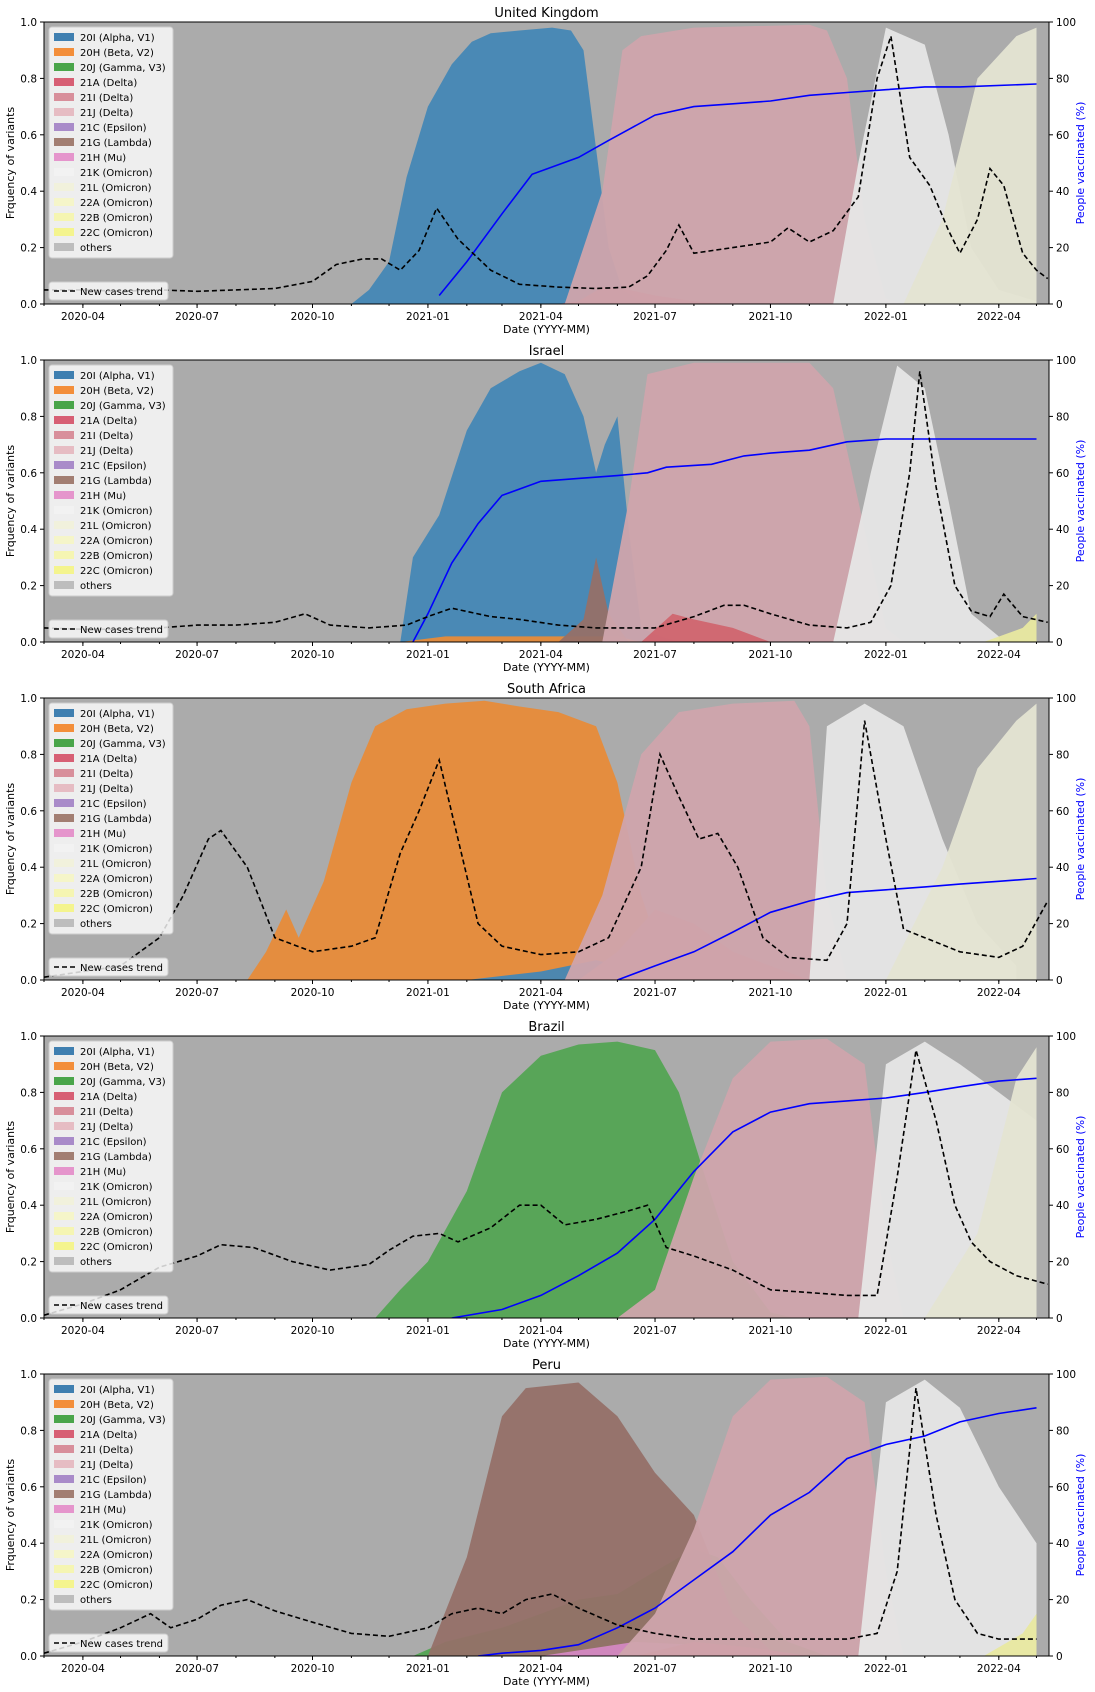  Describe the element at coordinates (1062, 249) in the screenshot. I see `y-right-tick-label: 20` at that location.